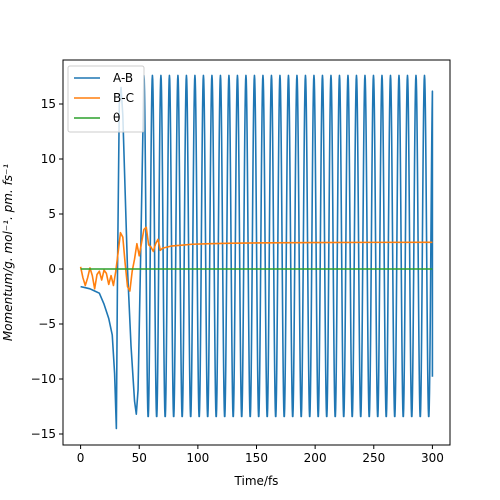  Describe the element at coordinates (123, 98) in the screenshot. I see `legend-label: B-C` at that location.